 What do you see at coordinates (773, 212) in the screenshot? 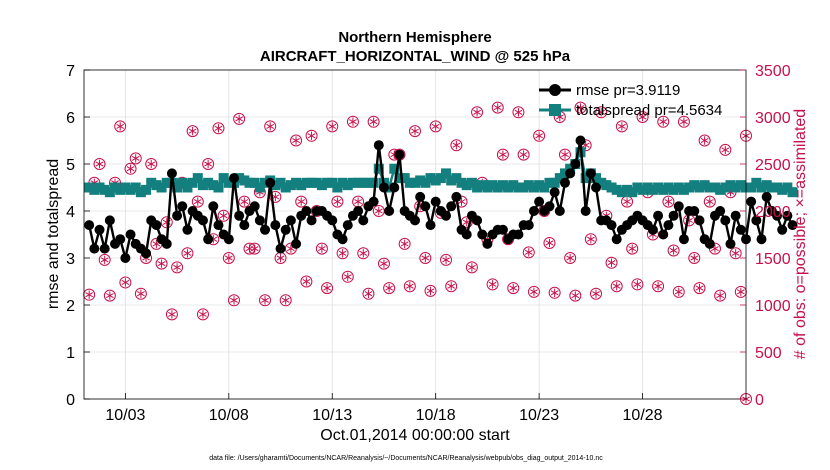
I see `y2-tick-label: 2000` at bounding box center [773, 212].